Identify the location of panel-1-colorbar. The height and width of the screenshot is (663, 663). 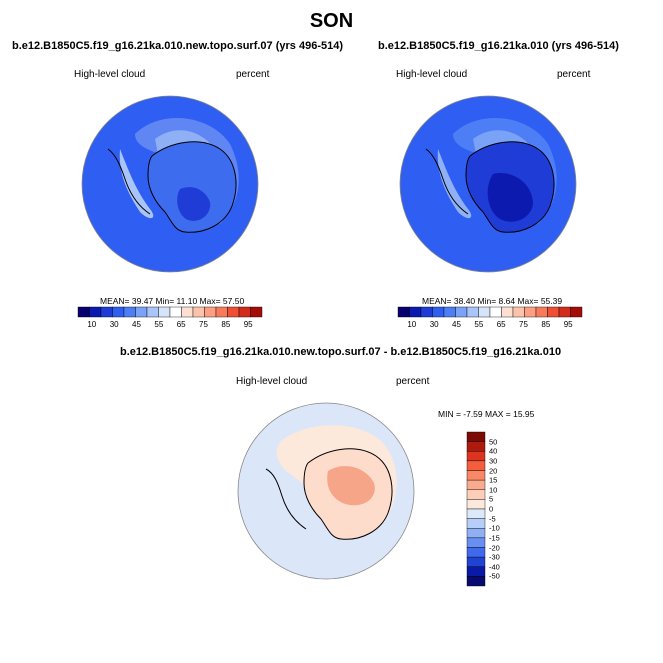
(170, 312).